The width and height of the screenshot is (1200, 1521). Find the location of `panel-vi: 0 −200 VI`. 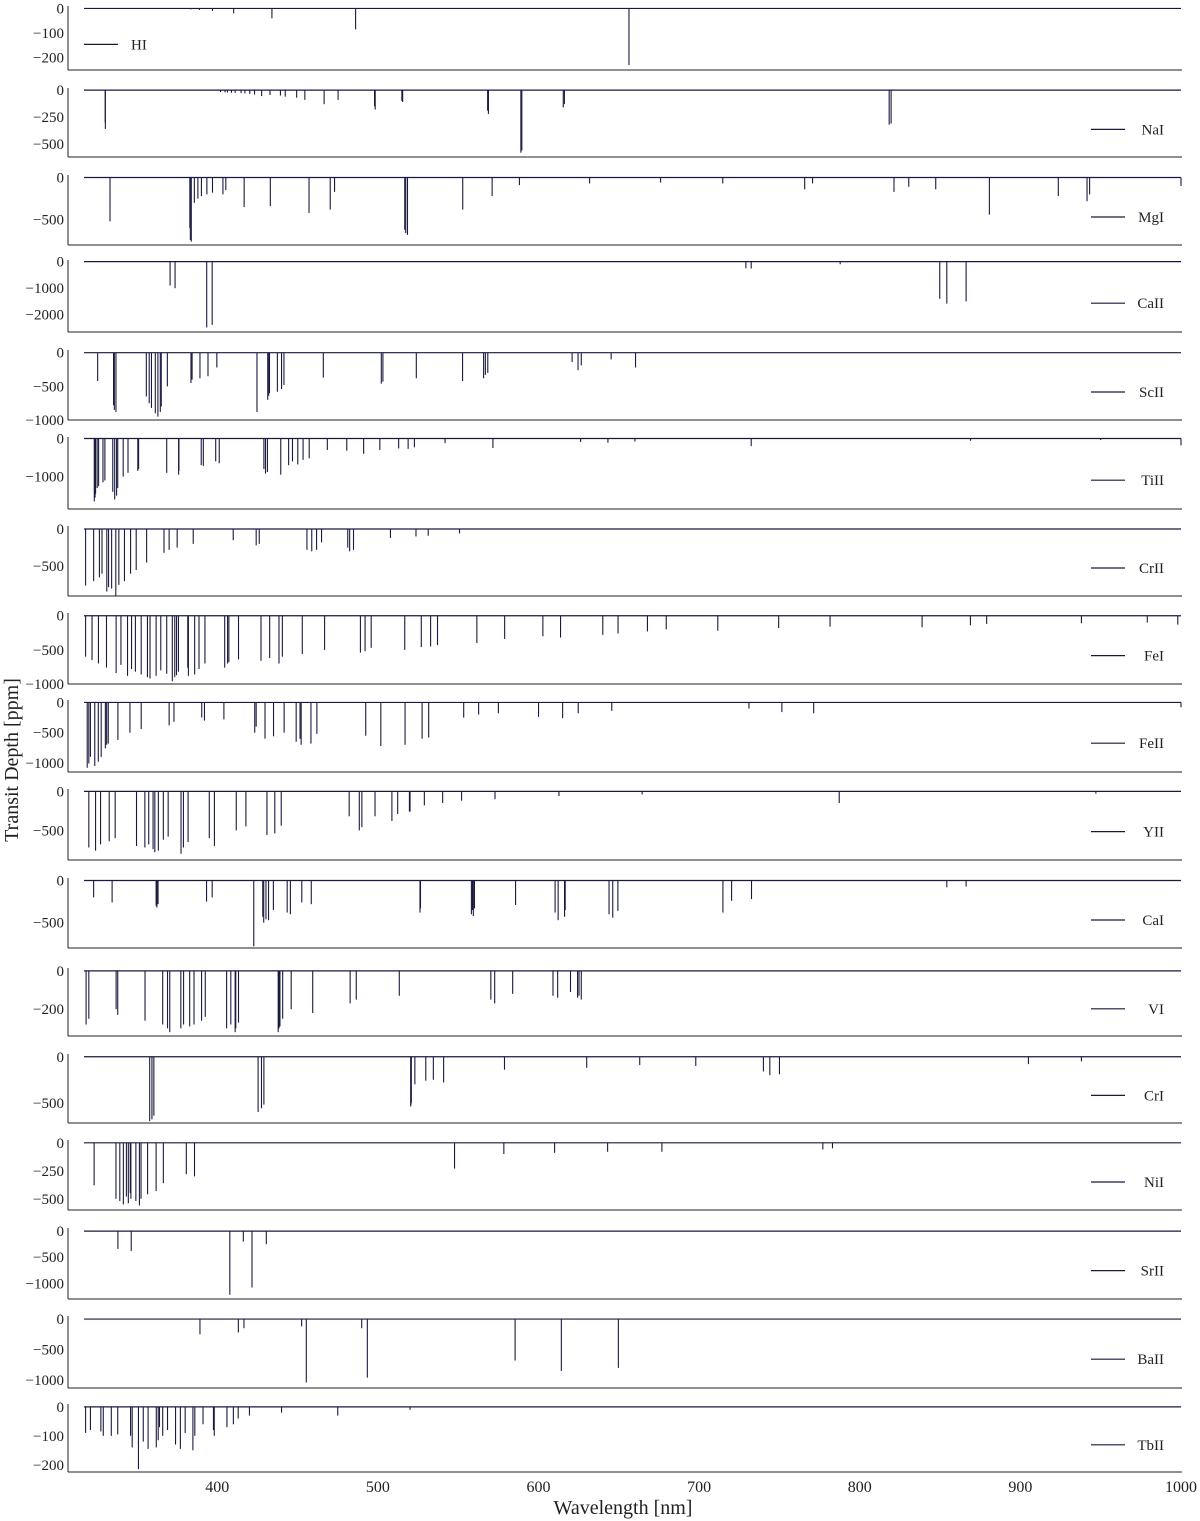

panel-vi: 0 −200 VI is located at coordinates (607, 1000).